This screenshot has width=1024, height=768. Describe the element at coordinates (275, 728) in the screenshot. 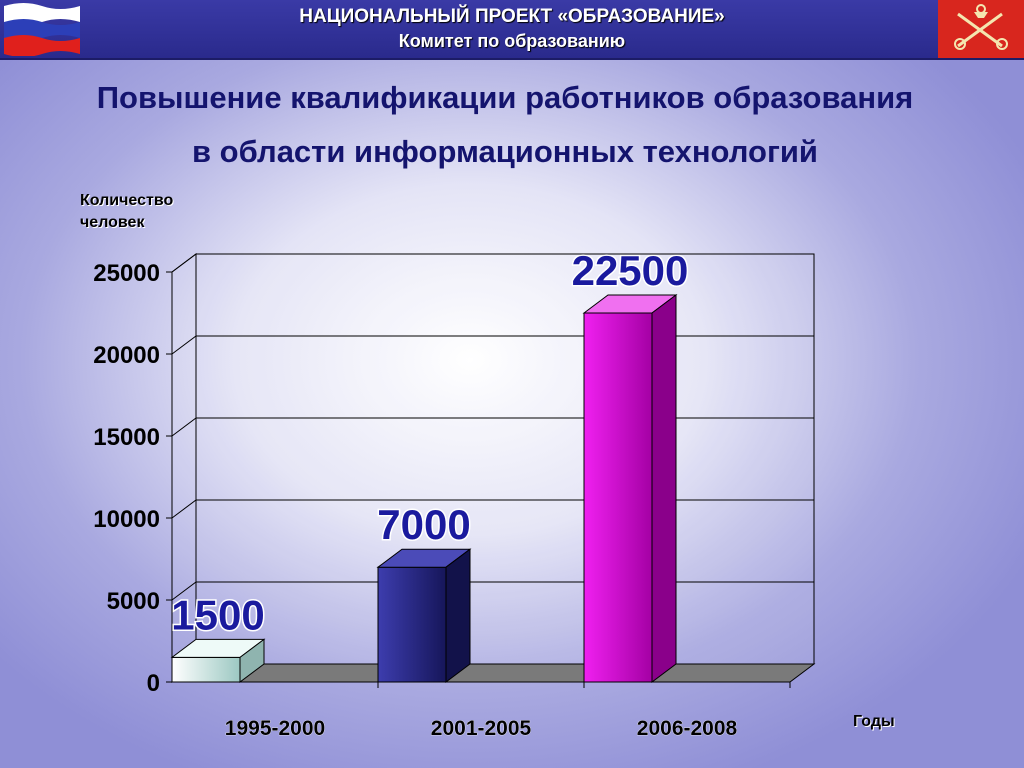

I see `x-tick-label: 1995-2000` at that location.